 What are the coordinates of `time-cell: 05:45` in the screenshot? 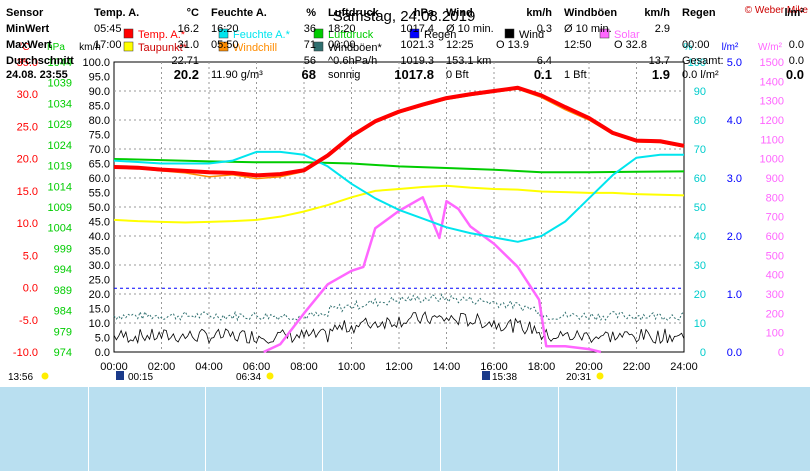 It's located at (108, 29).